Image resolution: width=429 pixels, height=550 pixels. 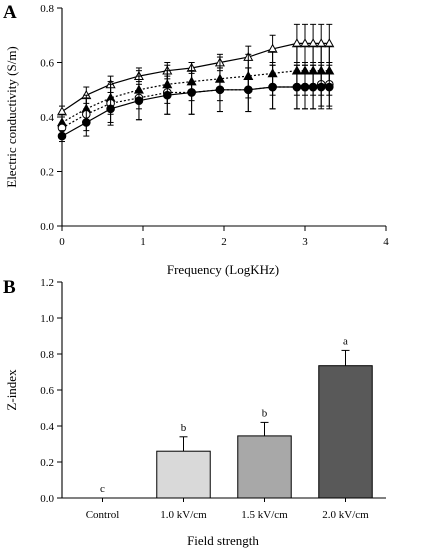 I want to click on panel-a-y-tick-label: 0.2, so click(x=47, y=173).